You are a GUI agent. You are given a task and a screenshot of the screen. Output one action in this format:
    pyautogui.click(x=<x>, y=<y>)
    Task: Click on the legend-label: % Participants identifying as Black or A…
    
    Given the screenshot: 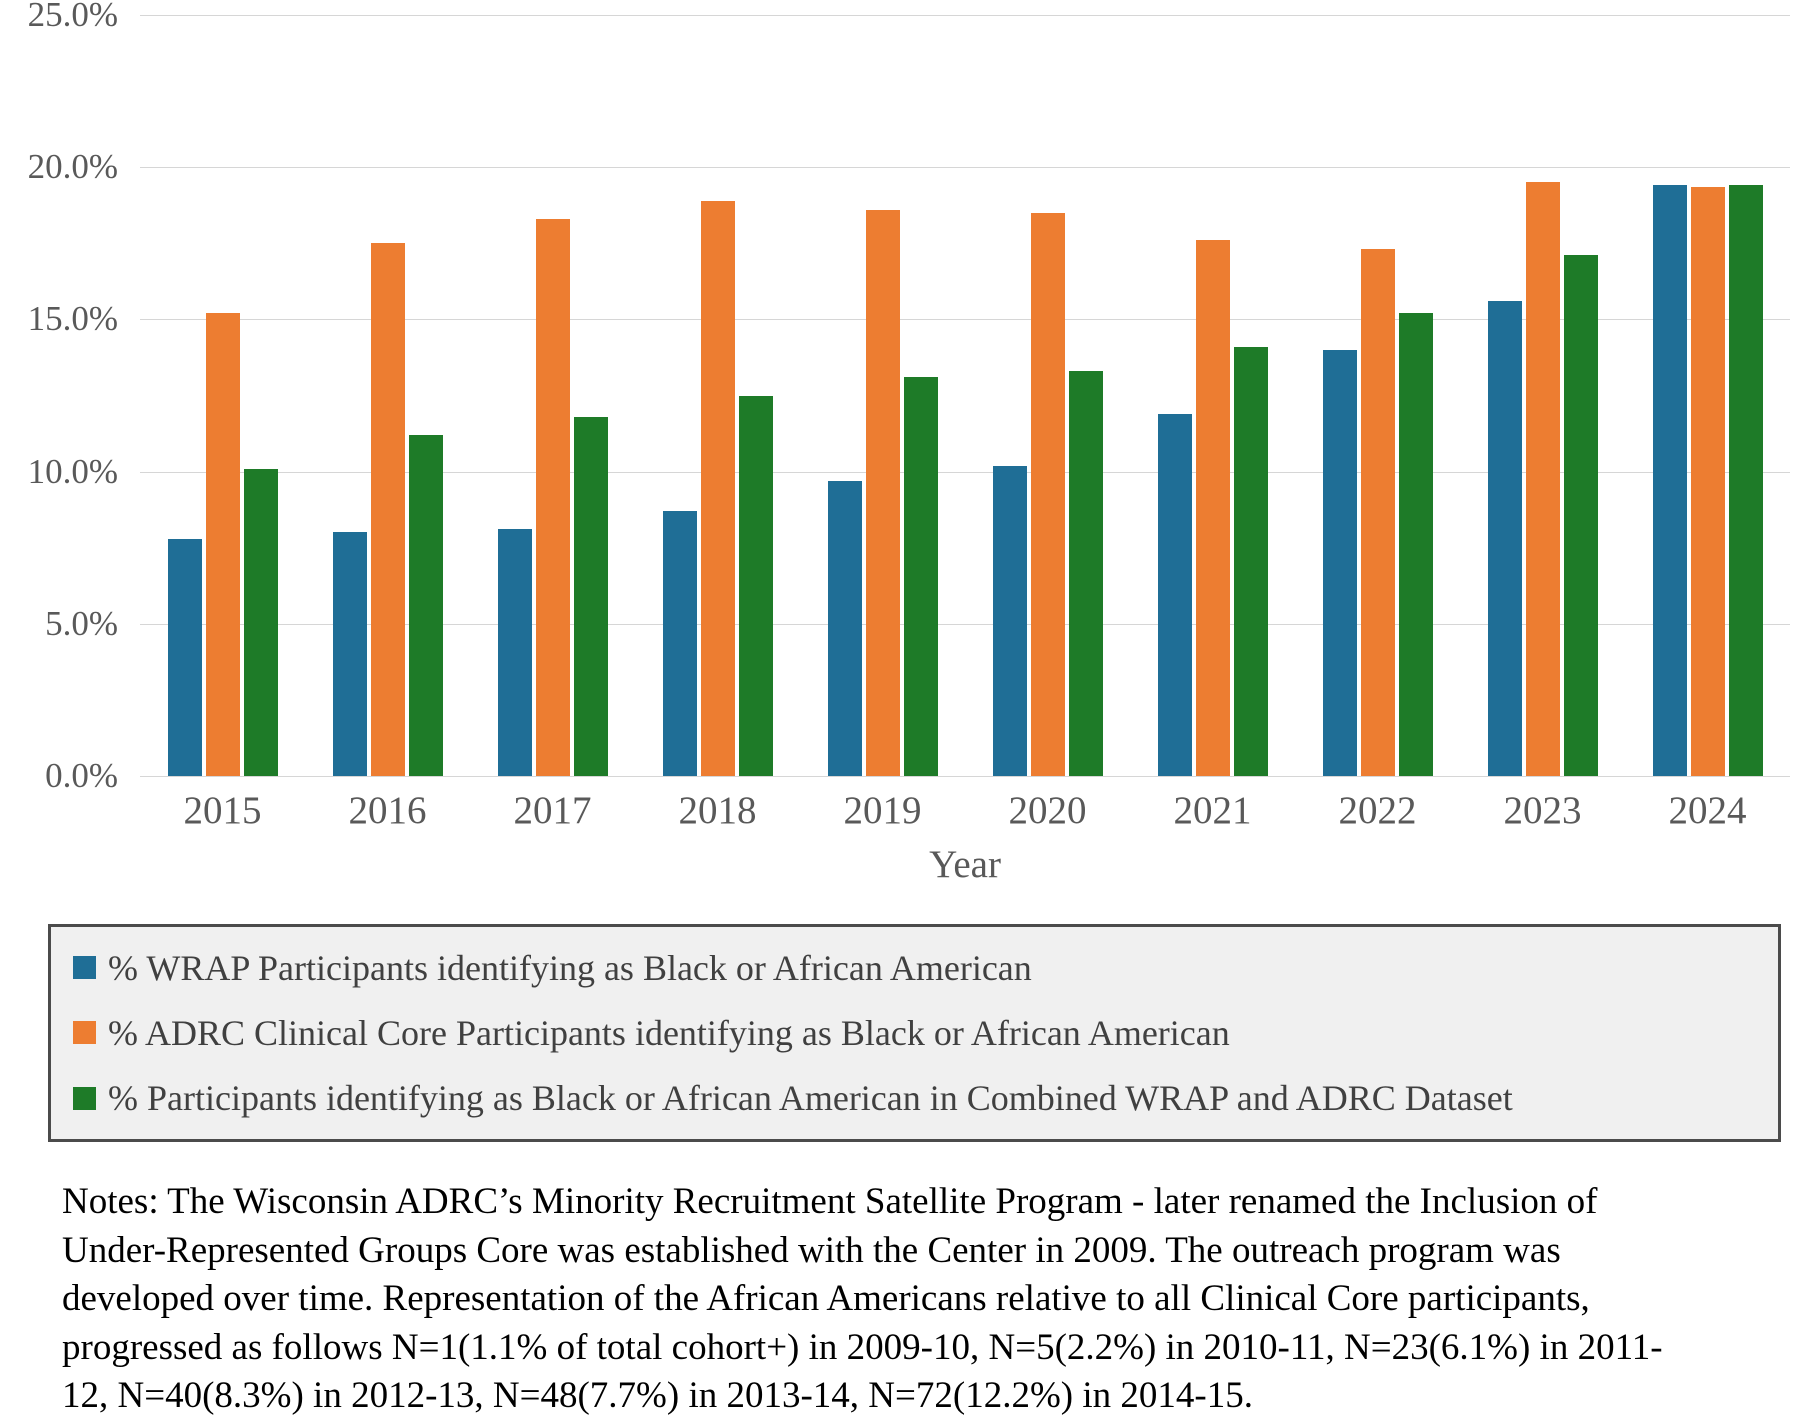 What is the action you would take?
    pyautogui.click(x=810, y=1098)
    